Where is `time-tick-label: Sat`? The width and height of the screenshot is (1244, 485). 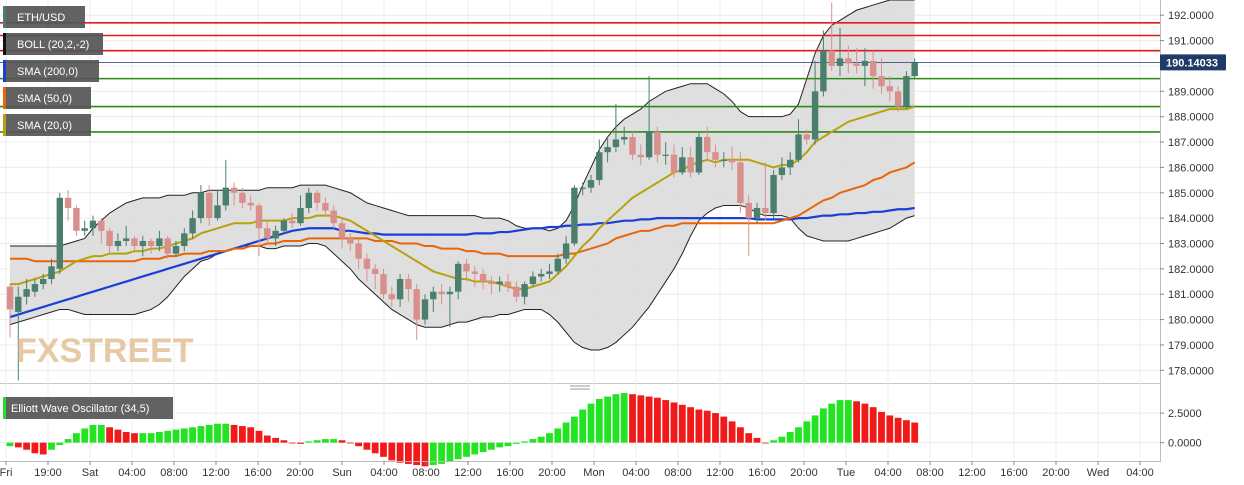 time-tick-label: Sat is located at coordinates (90, 473).